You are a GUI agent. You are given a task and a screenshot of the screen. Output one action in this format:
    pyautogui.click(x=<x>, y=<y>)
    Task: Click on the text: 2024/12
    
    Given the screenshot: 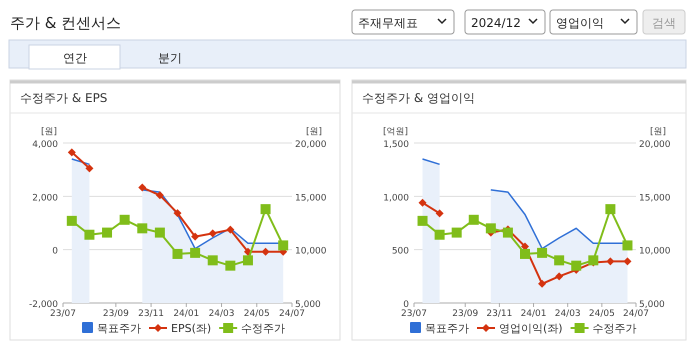 What is the action you would take?
    pyautogui.click(x=496, y=23)
    